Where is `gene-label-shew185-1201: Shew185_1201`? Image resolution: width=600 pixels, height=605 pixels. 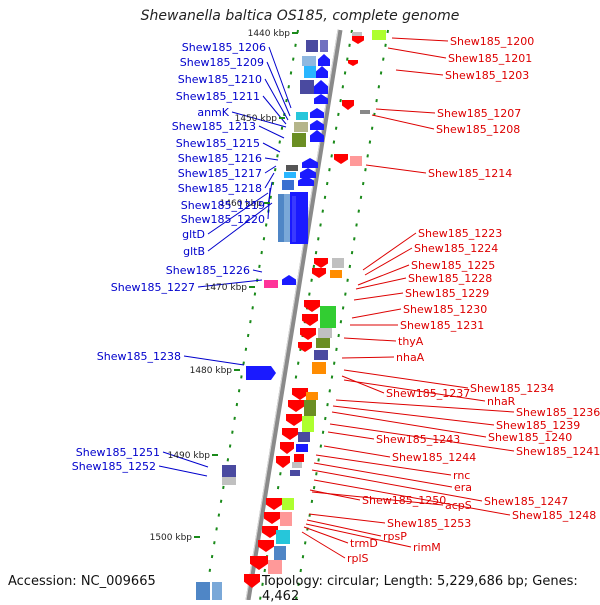 gene-label-shew185-1201: Shew185_1201 is located at coordinates (490, 58).